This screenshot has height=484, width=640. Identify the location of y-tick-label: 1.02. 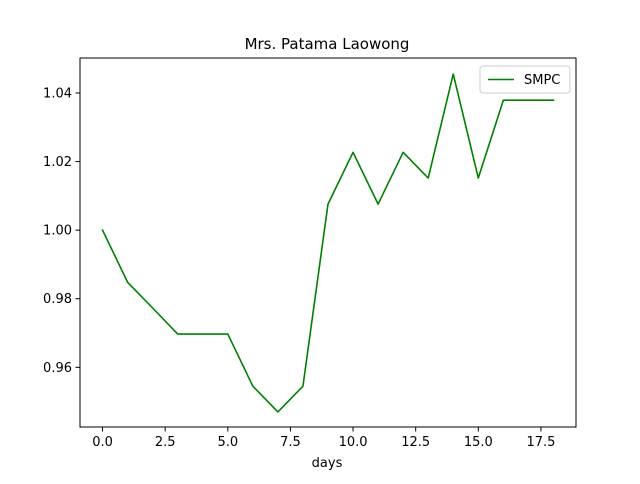
(57, 162).